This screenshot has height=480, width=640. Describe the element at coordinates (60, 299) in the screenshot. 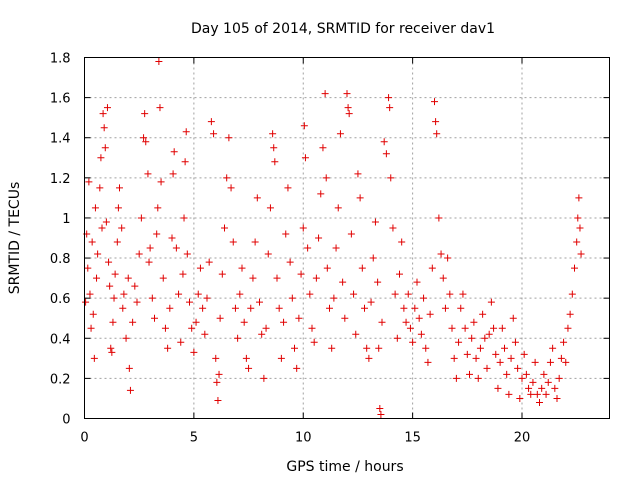

I see `y-tick-label: 0.6` at that location.